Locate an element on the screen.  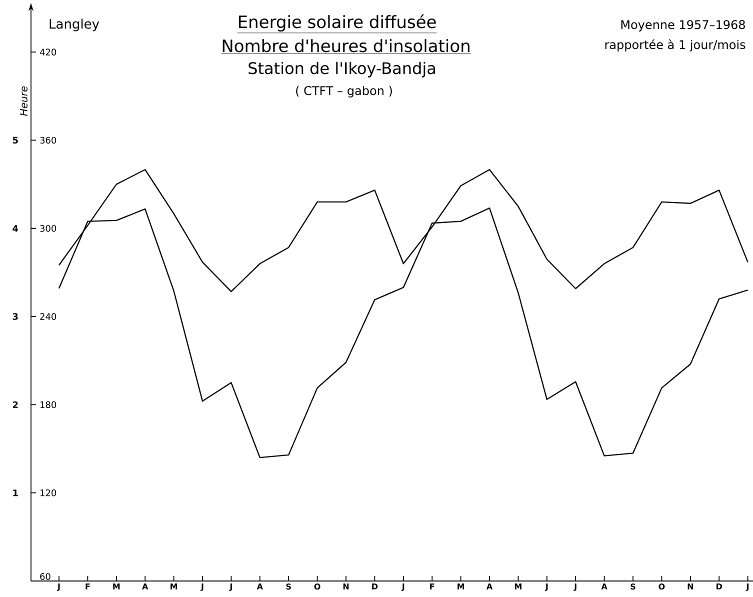
y-tick-label: 360 is located at coordinates (48, 140).